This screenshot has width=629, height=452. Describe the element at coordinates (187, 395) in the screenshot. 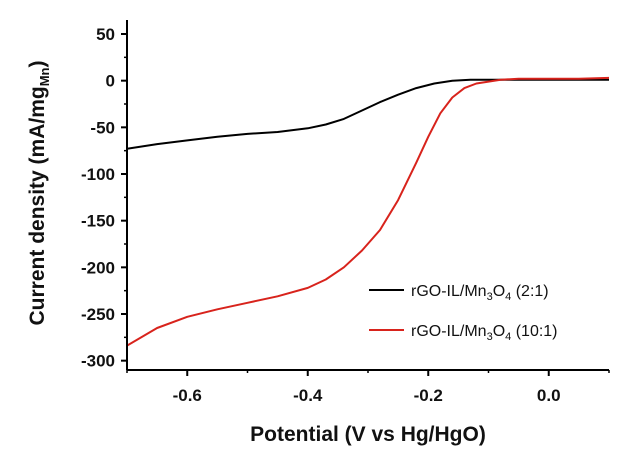

I see `x-tick-label: -0.6` at that location.